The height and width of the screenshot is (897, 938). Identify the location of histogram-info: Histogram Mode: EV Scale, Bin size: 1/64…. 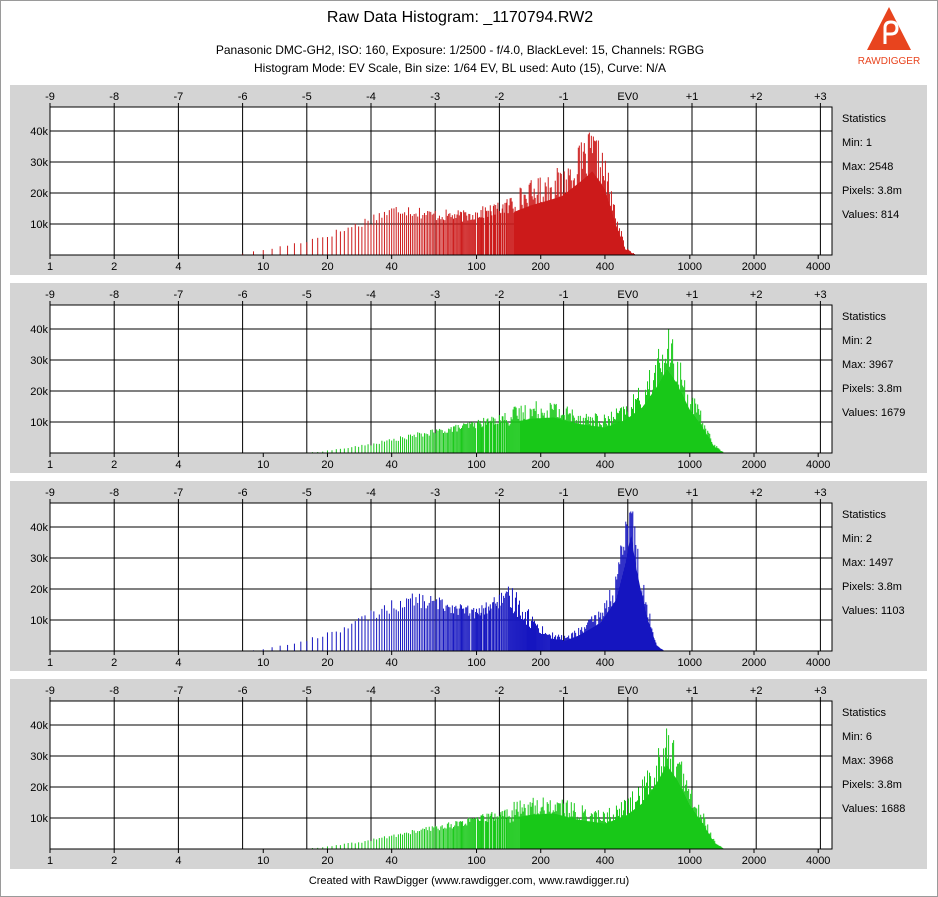
(460, 68).